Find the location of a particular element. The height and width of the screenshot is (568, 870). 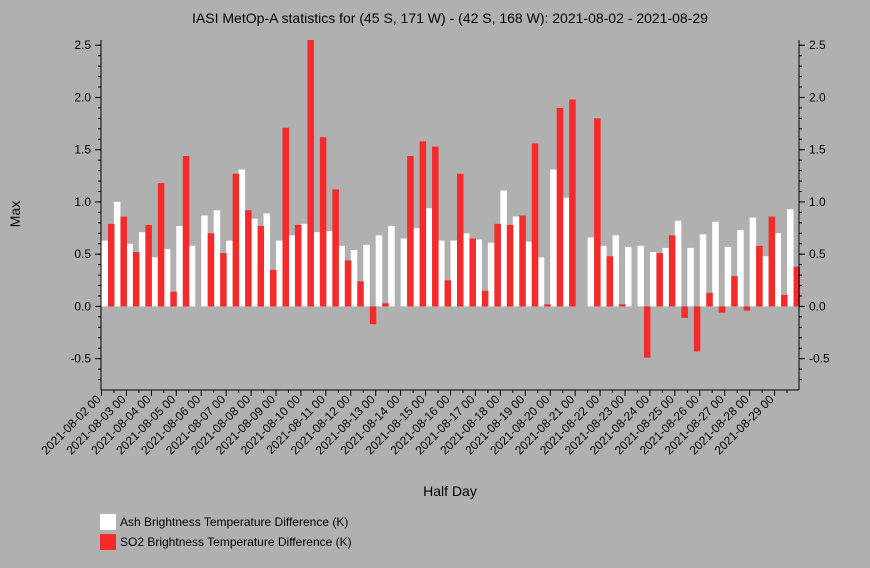

y-tick-label-left: 2.0 is located at coordinates (82, 97).